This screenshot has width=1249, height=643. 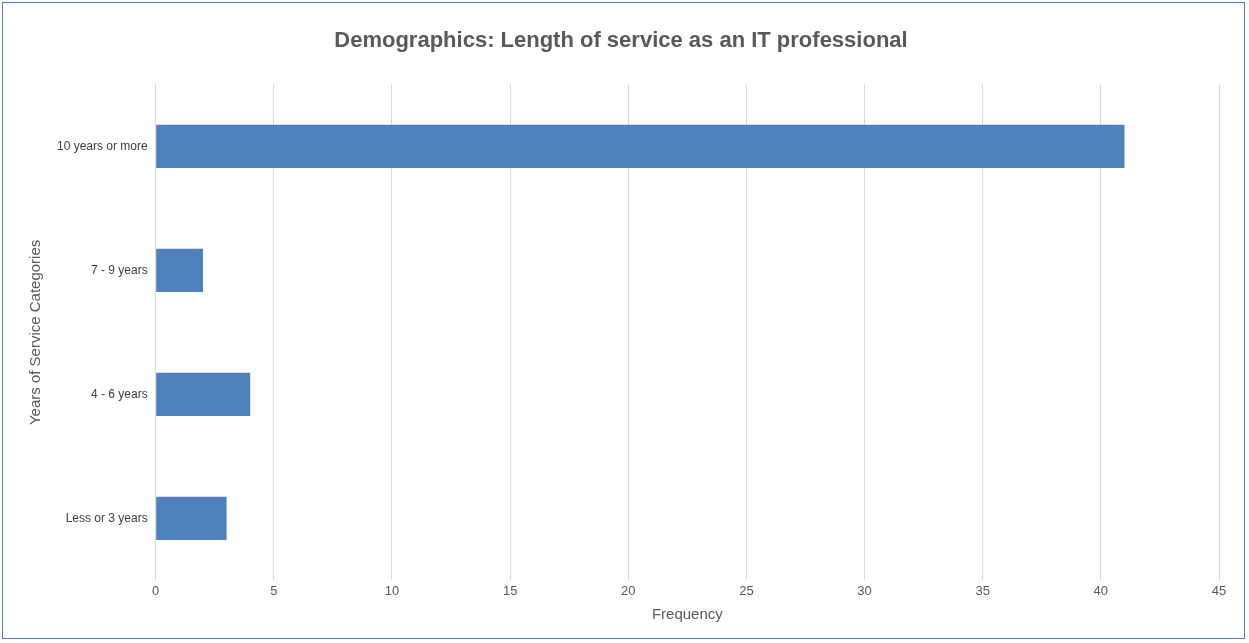 I want to click on y-tick-label: 7 - 9 years, so click(x=119, y=269).